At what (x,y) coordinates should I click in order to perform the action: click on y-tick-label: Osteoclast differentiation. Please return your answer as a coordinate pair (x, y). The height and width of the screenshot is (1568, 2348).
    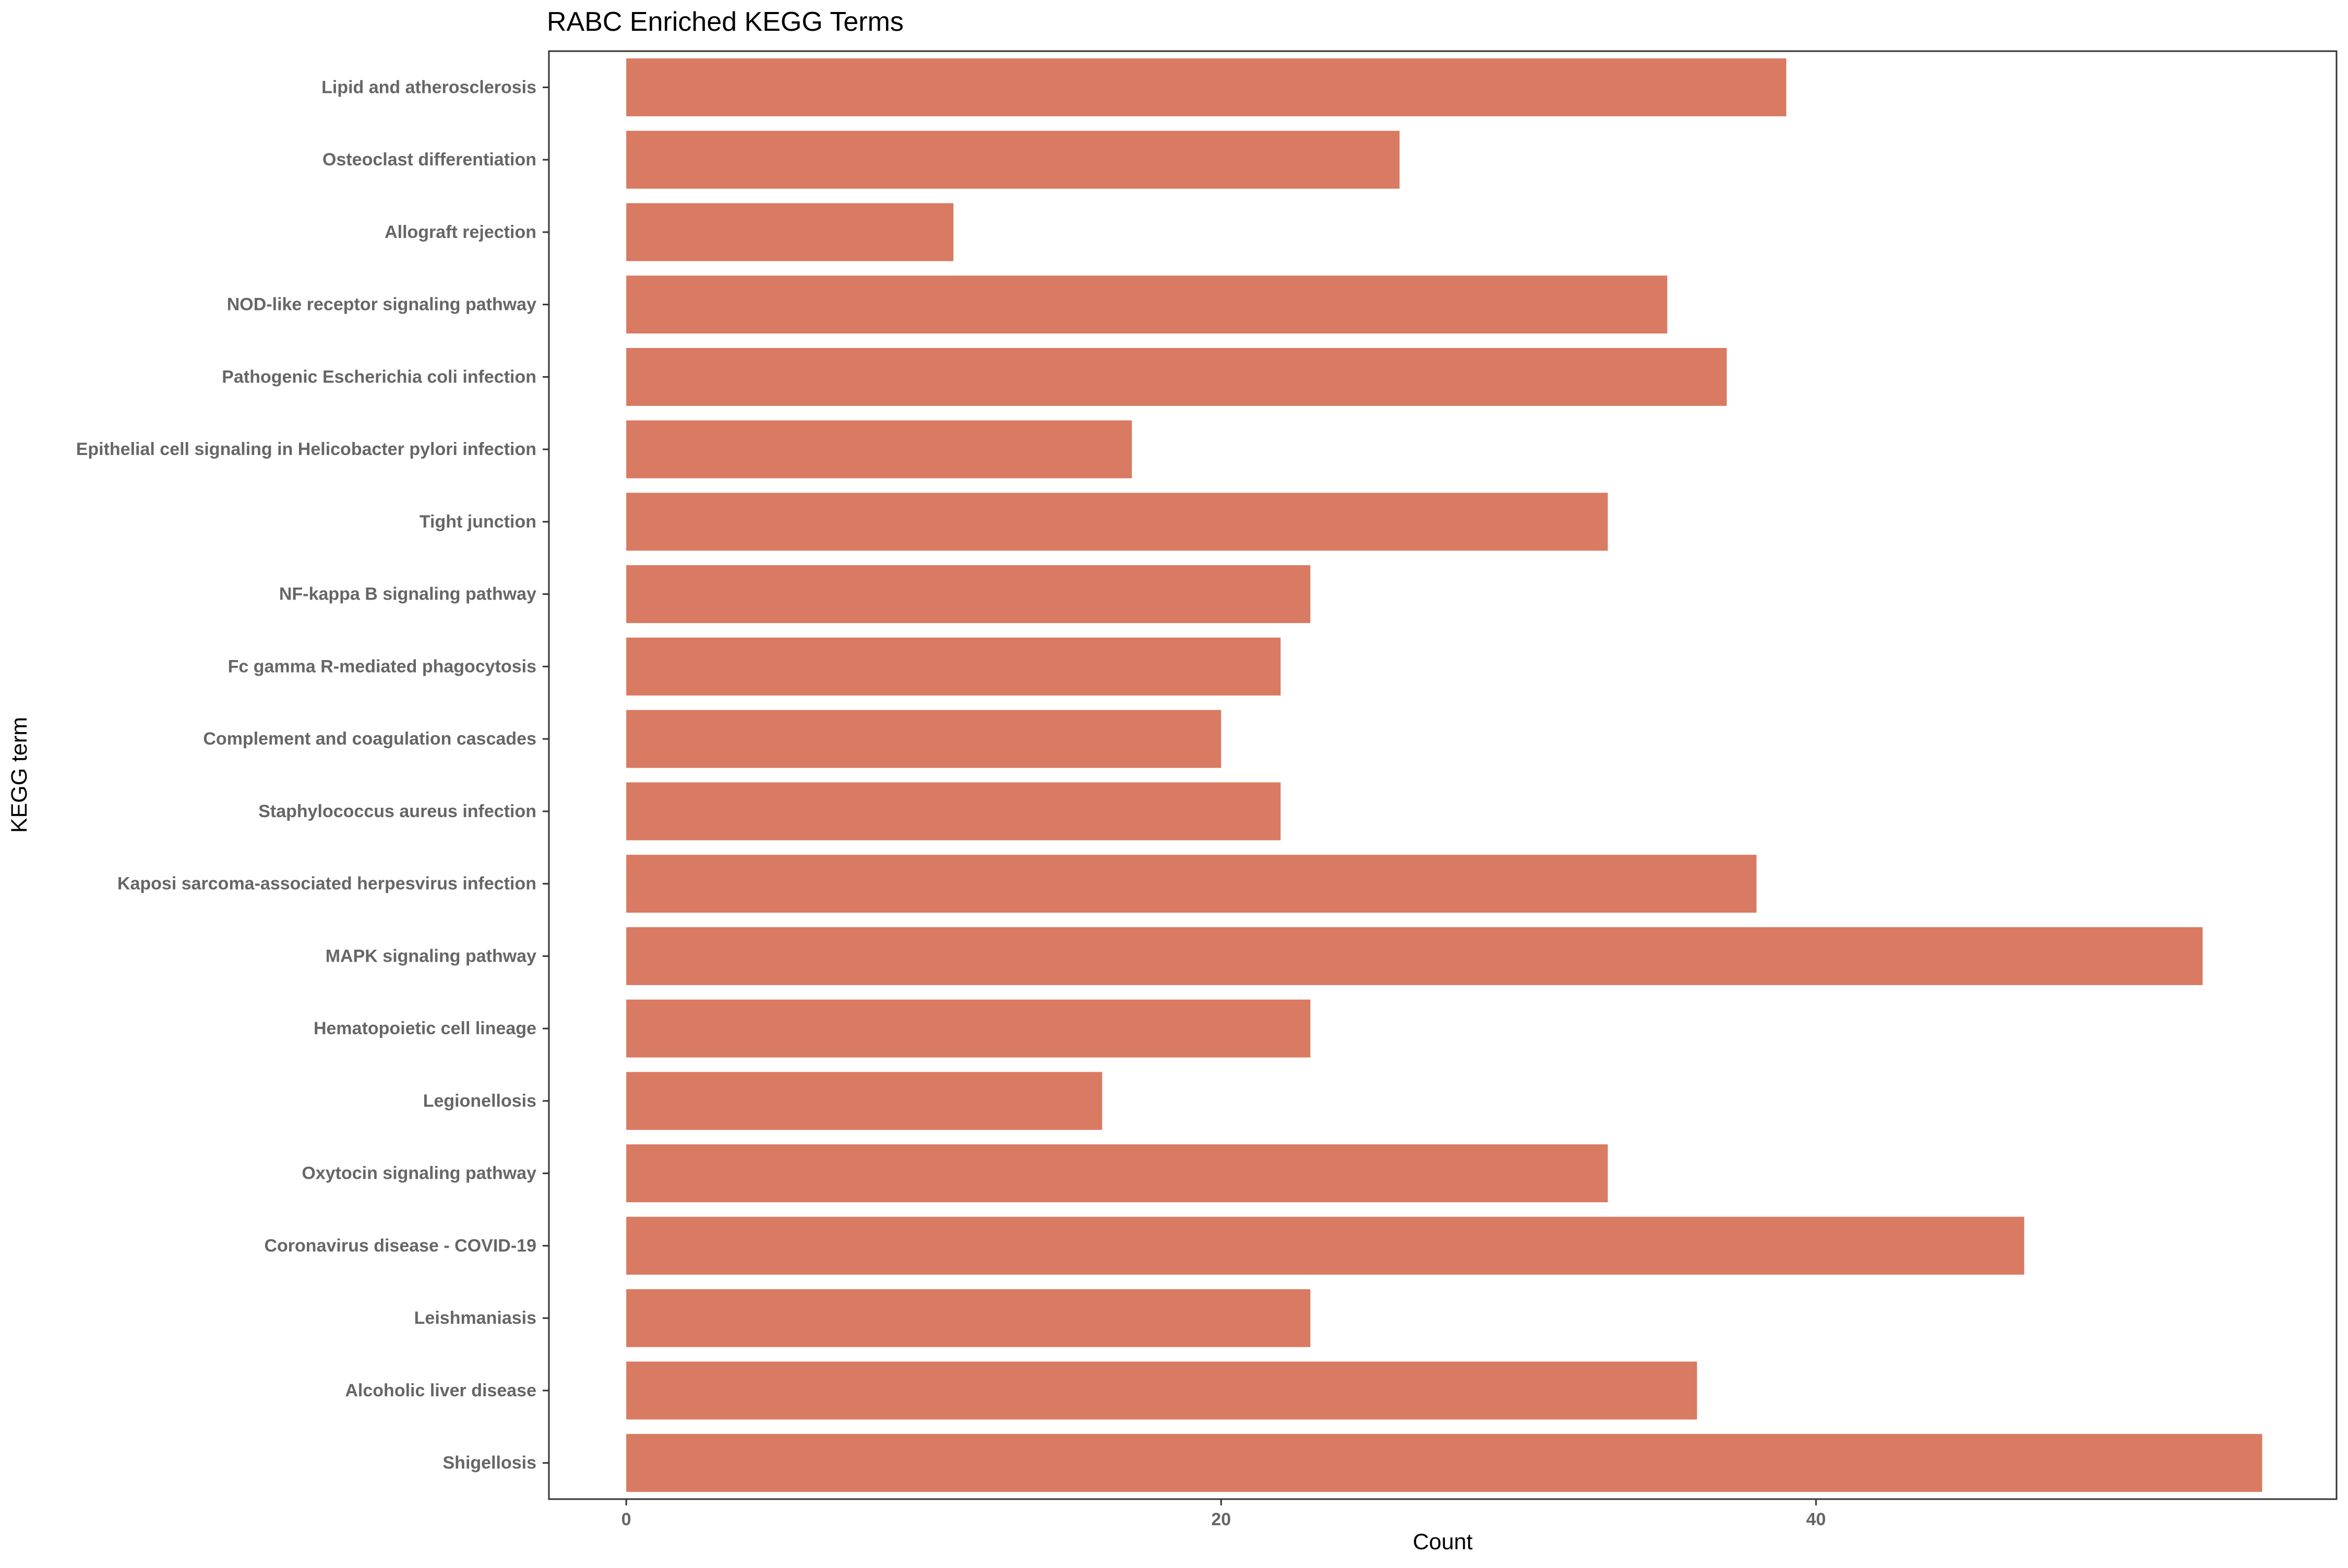
    Looking at the image, I should click on (429, 160).